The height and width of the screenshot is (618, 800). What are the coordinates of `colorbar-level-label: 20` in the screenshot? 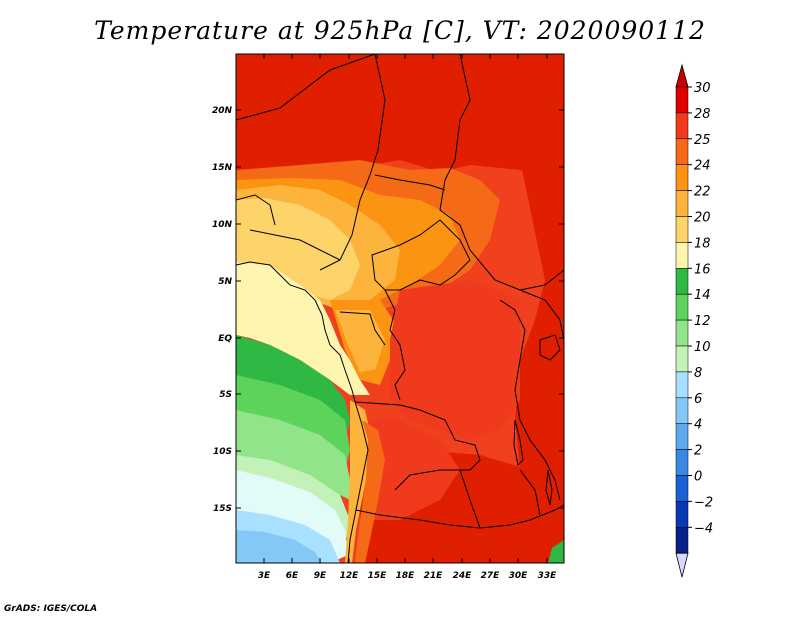 It's located at (702, 218).